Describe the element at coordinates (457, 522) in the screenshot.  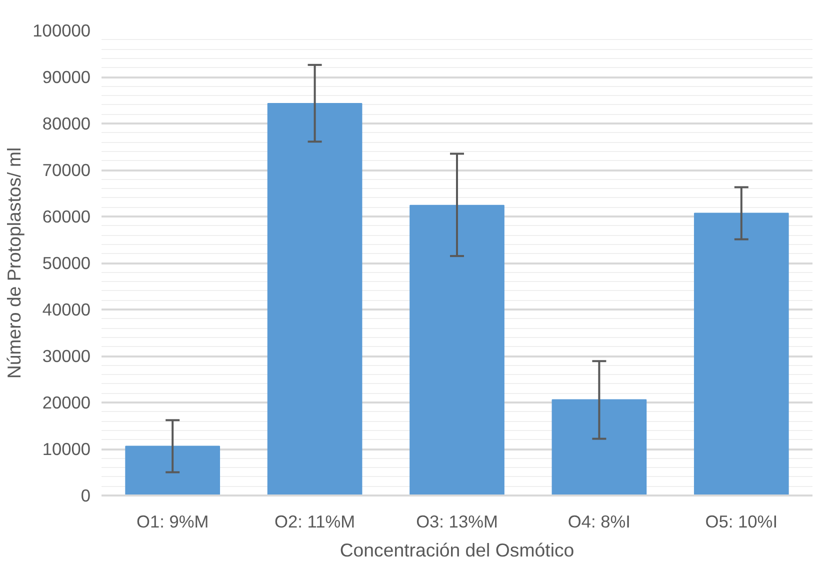
I see `x-tick-label: O3: 13%M` at that location.